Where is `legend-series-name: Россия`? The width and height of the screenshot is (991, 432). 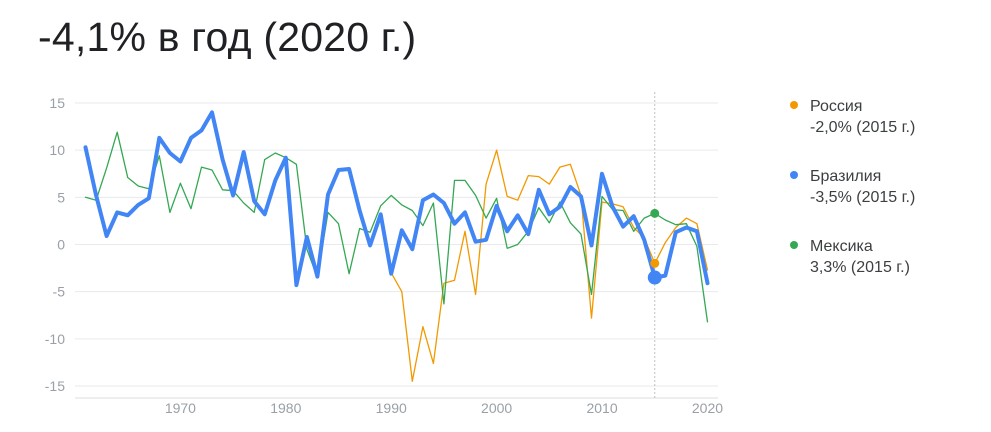 legend-series-name: Россия is located at coordinates (836, 106).